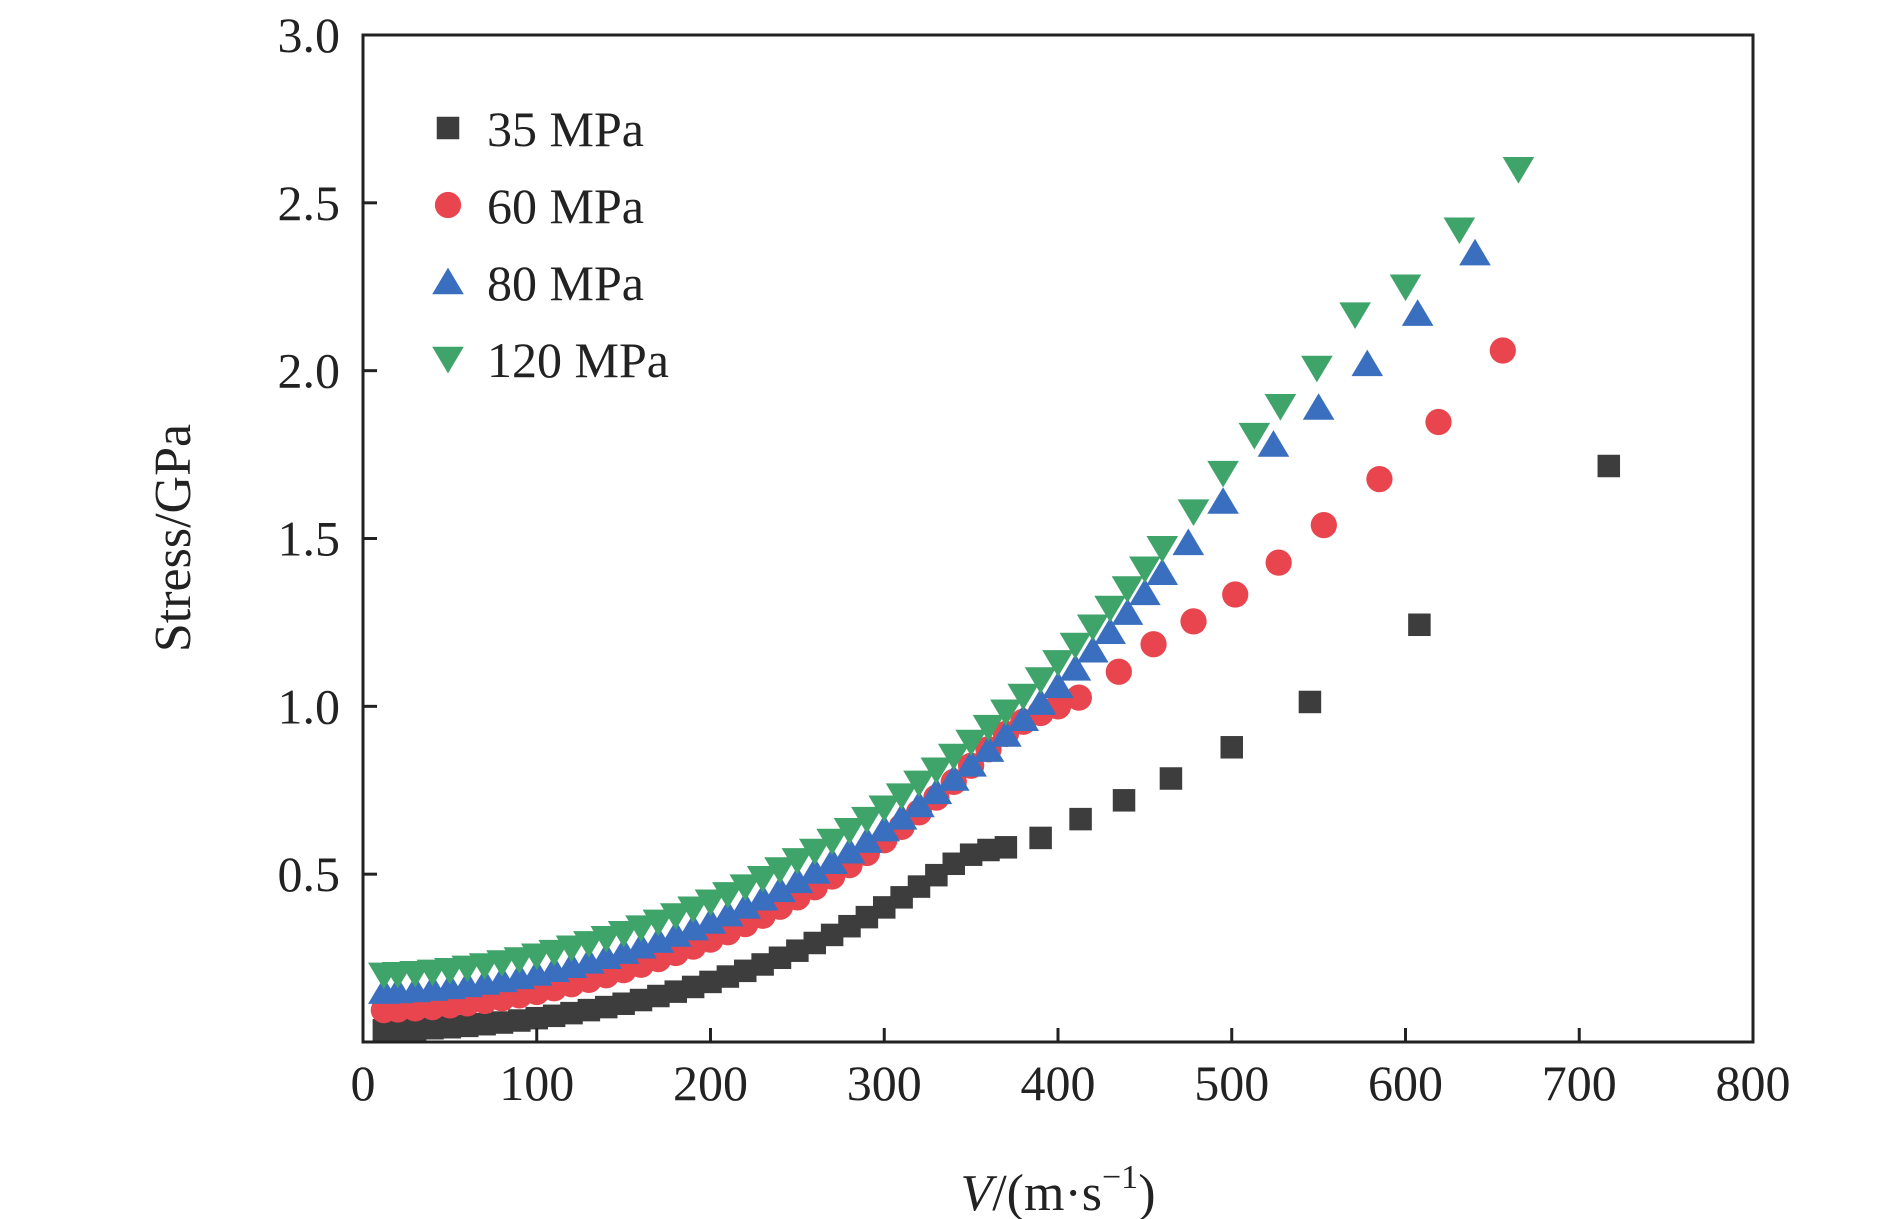 This screenshot has width=1890, height=1219. Describe the element at coordinates (309, 539) in the screenshot. I see `y-tick-label: 1.5` at that location.